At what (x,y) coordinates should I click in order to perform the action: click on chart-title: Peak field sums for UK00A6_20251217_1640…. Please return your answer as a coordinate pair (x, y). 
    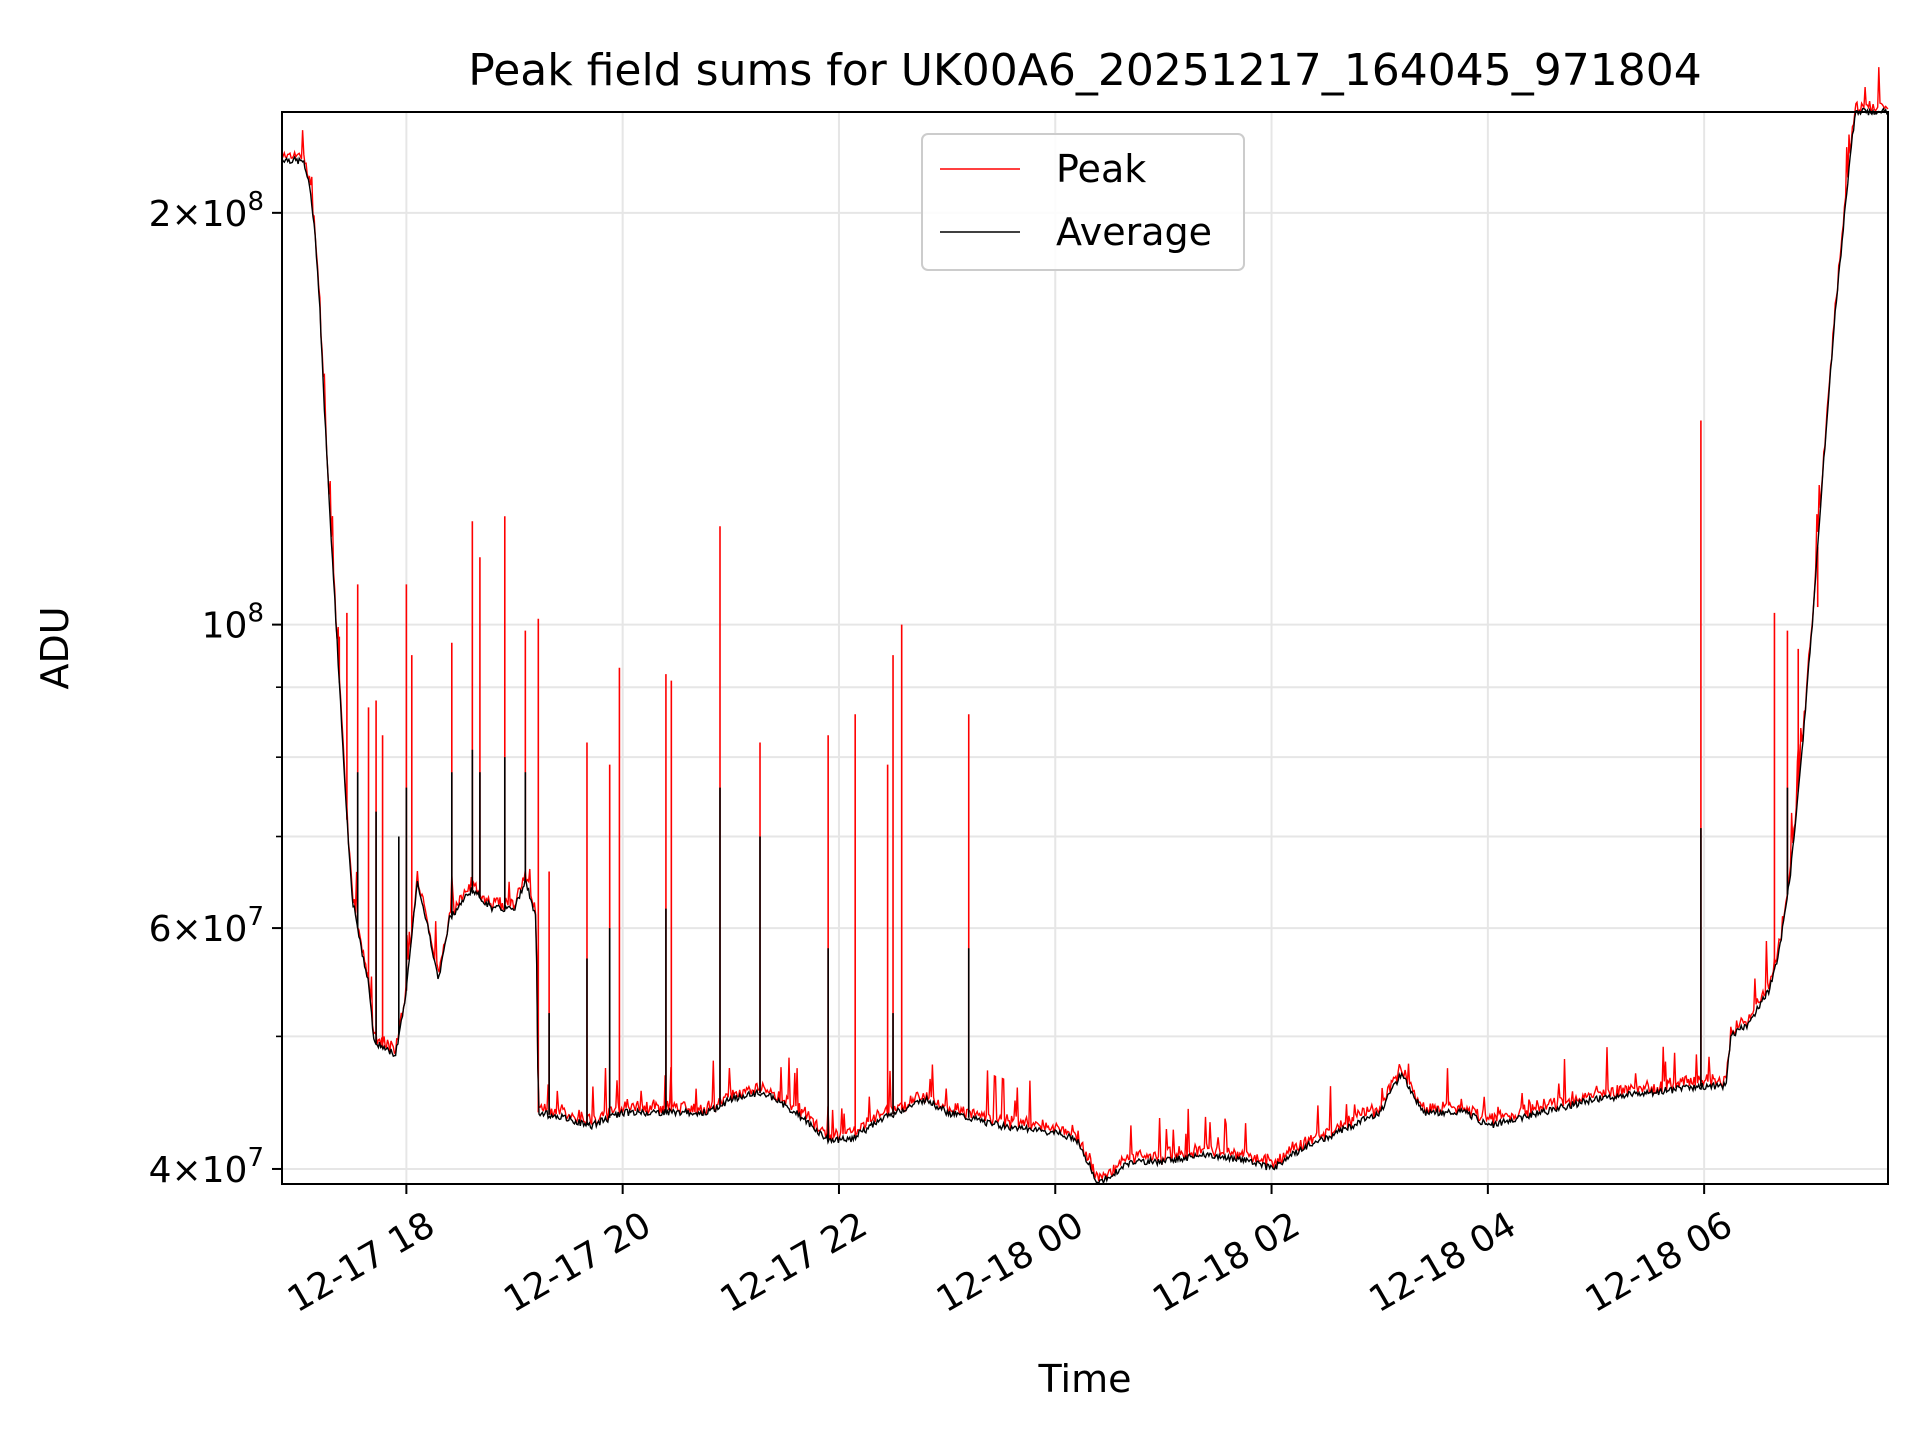
    Looking at the image, I should click on (1084, 70).